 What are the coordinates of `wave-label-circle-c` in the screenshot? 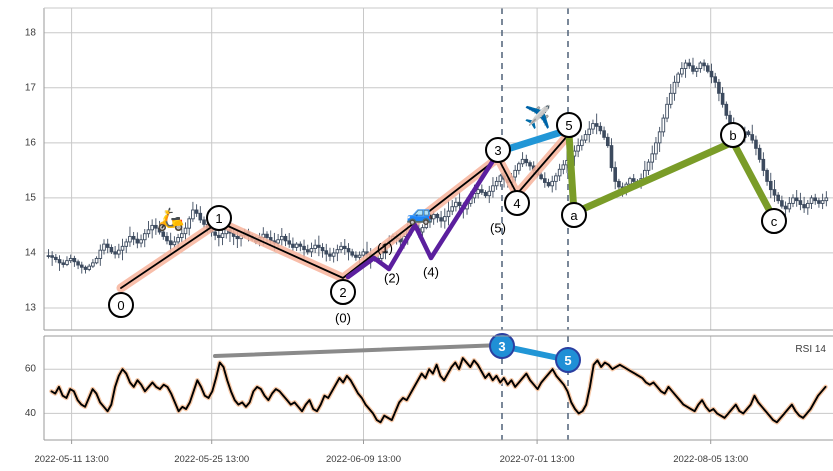 It's located at (774, 221).